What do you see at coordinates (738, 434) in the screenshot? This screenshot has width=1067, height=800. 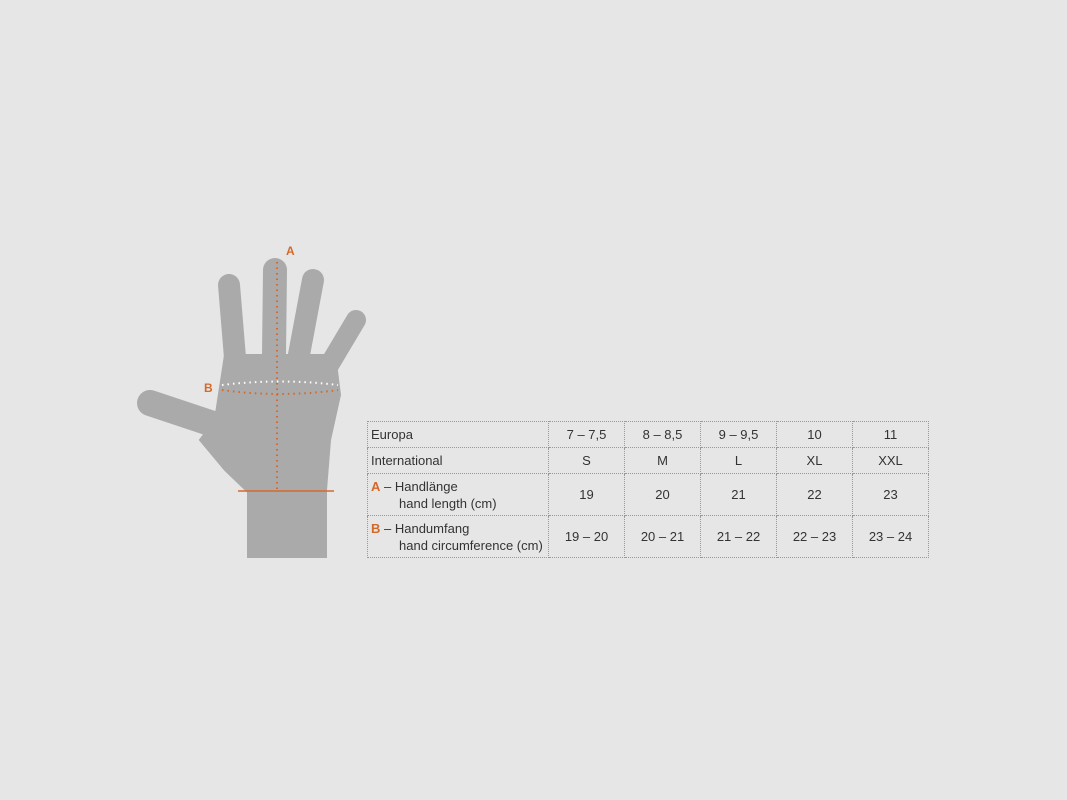 I see `cell: 9 – 9,5` at bounding box center [738, 434].